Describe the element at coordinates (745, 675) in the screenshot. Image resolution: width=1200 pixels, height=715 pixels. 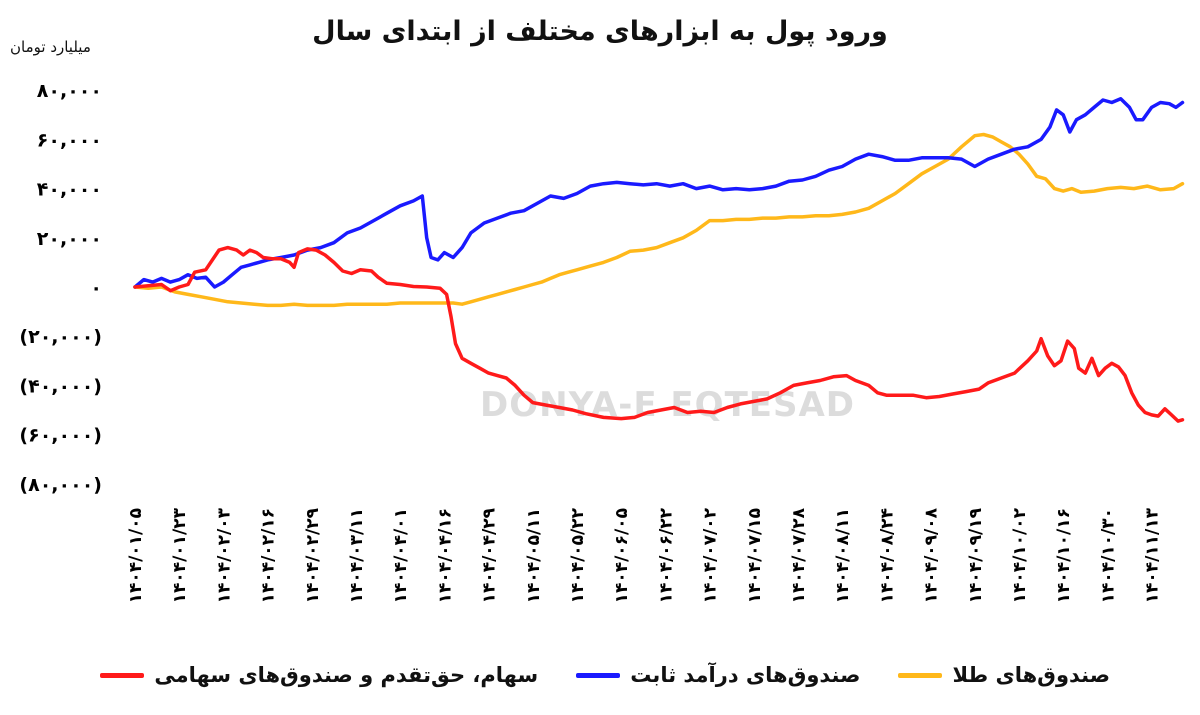
I see `legend-label-fixed-income-funds: صندوق‌های درآمد ثابت` at that location.